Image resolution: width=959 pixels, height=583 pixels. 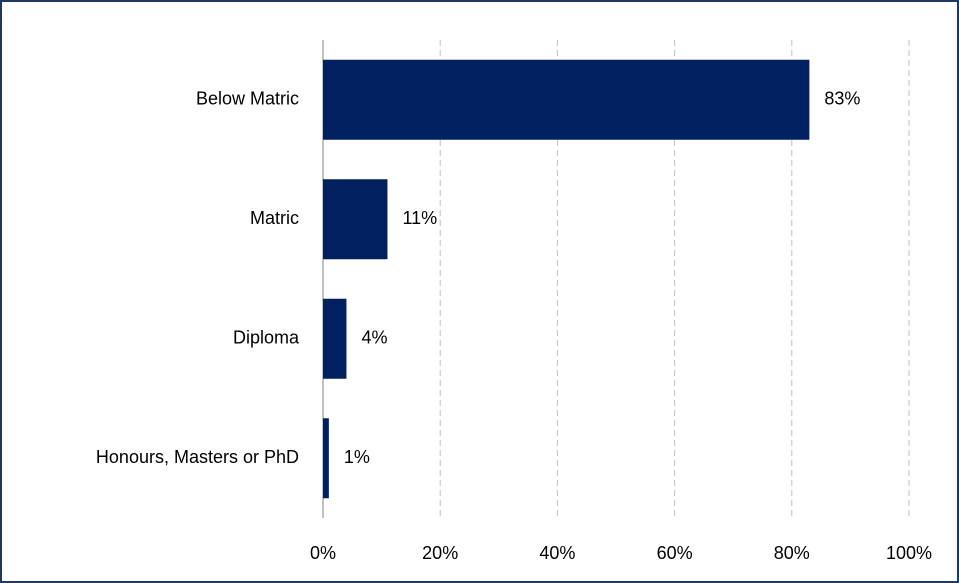 I want to click on data-label: 1%, so click(x=357, y=457).